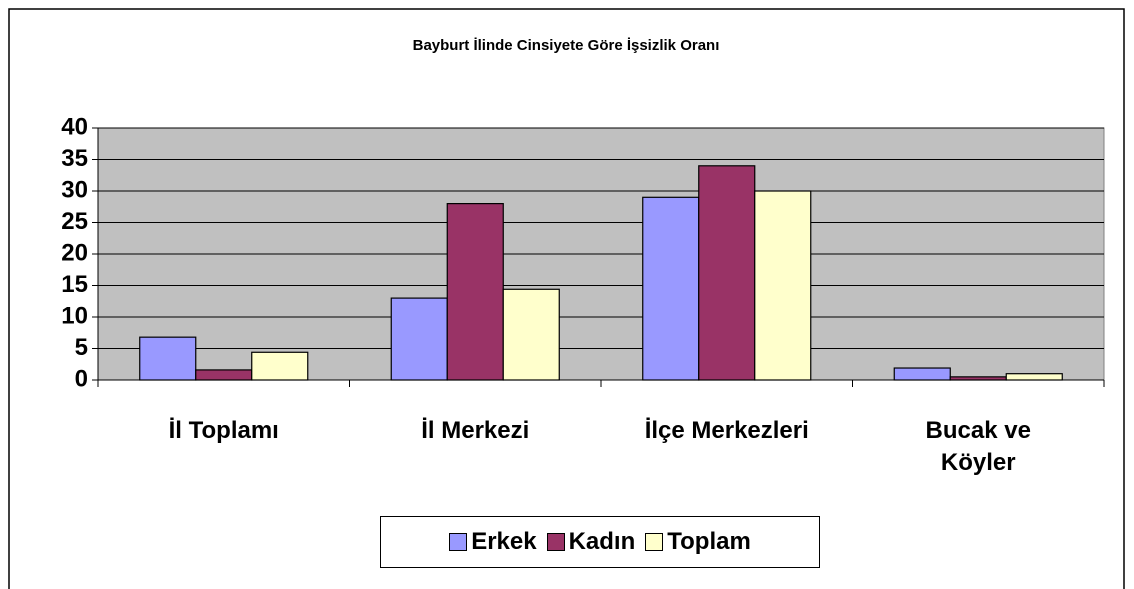 The width and height of the screenshot is (1134, 589). What do you see at coordinates (74, 189) in the screenshot?
I see `y-tick-label: 30` at bounding box center [74, 189].